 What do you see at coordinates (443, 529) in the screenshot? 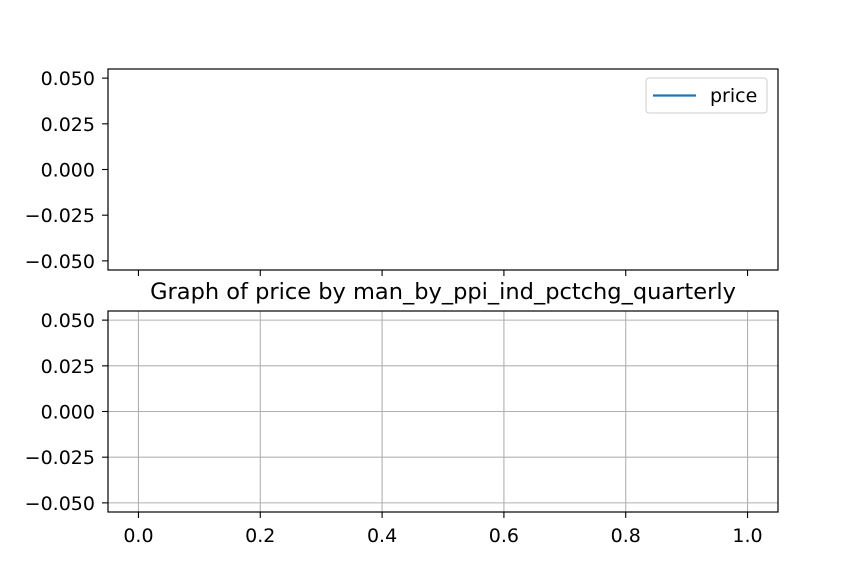
I see `bottom-x-axis: 0.0 0.2 0.4 0.6 0.8 1.0` at bounding box center [443, 529].